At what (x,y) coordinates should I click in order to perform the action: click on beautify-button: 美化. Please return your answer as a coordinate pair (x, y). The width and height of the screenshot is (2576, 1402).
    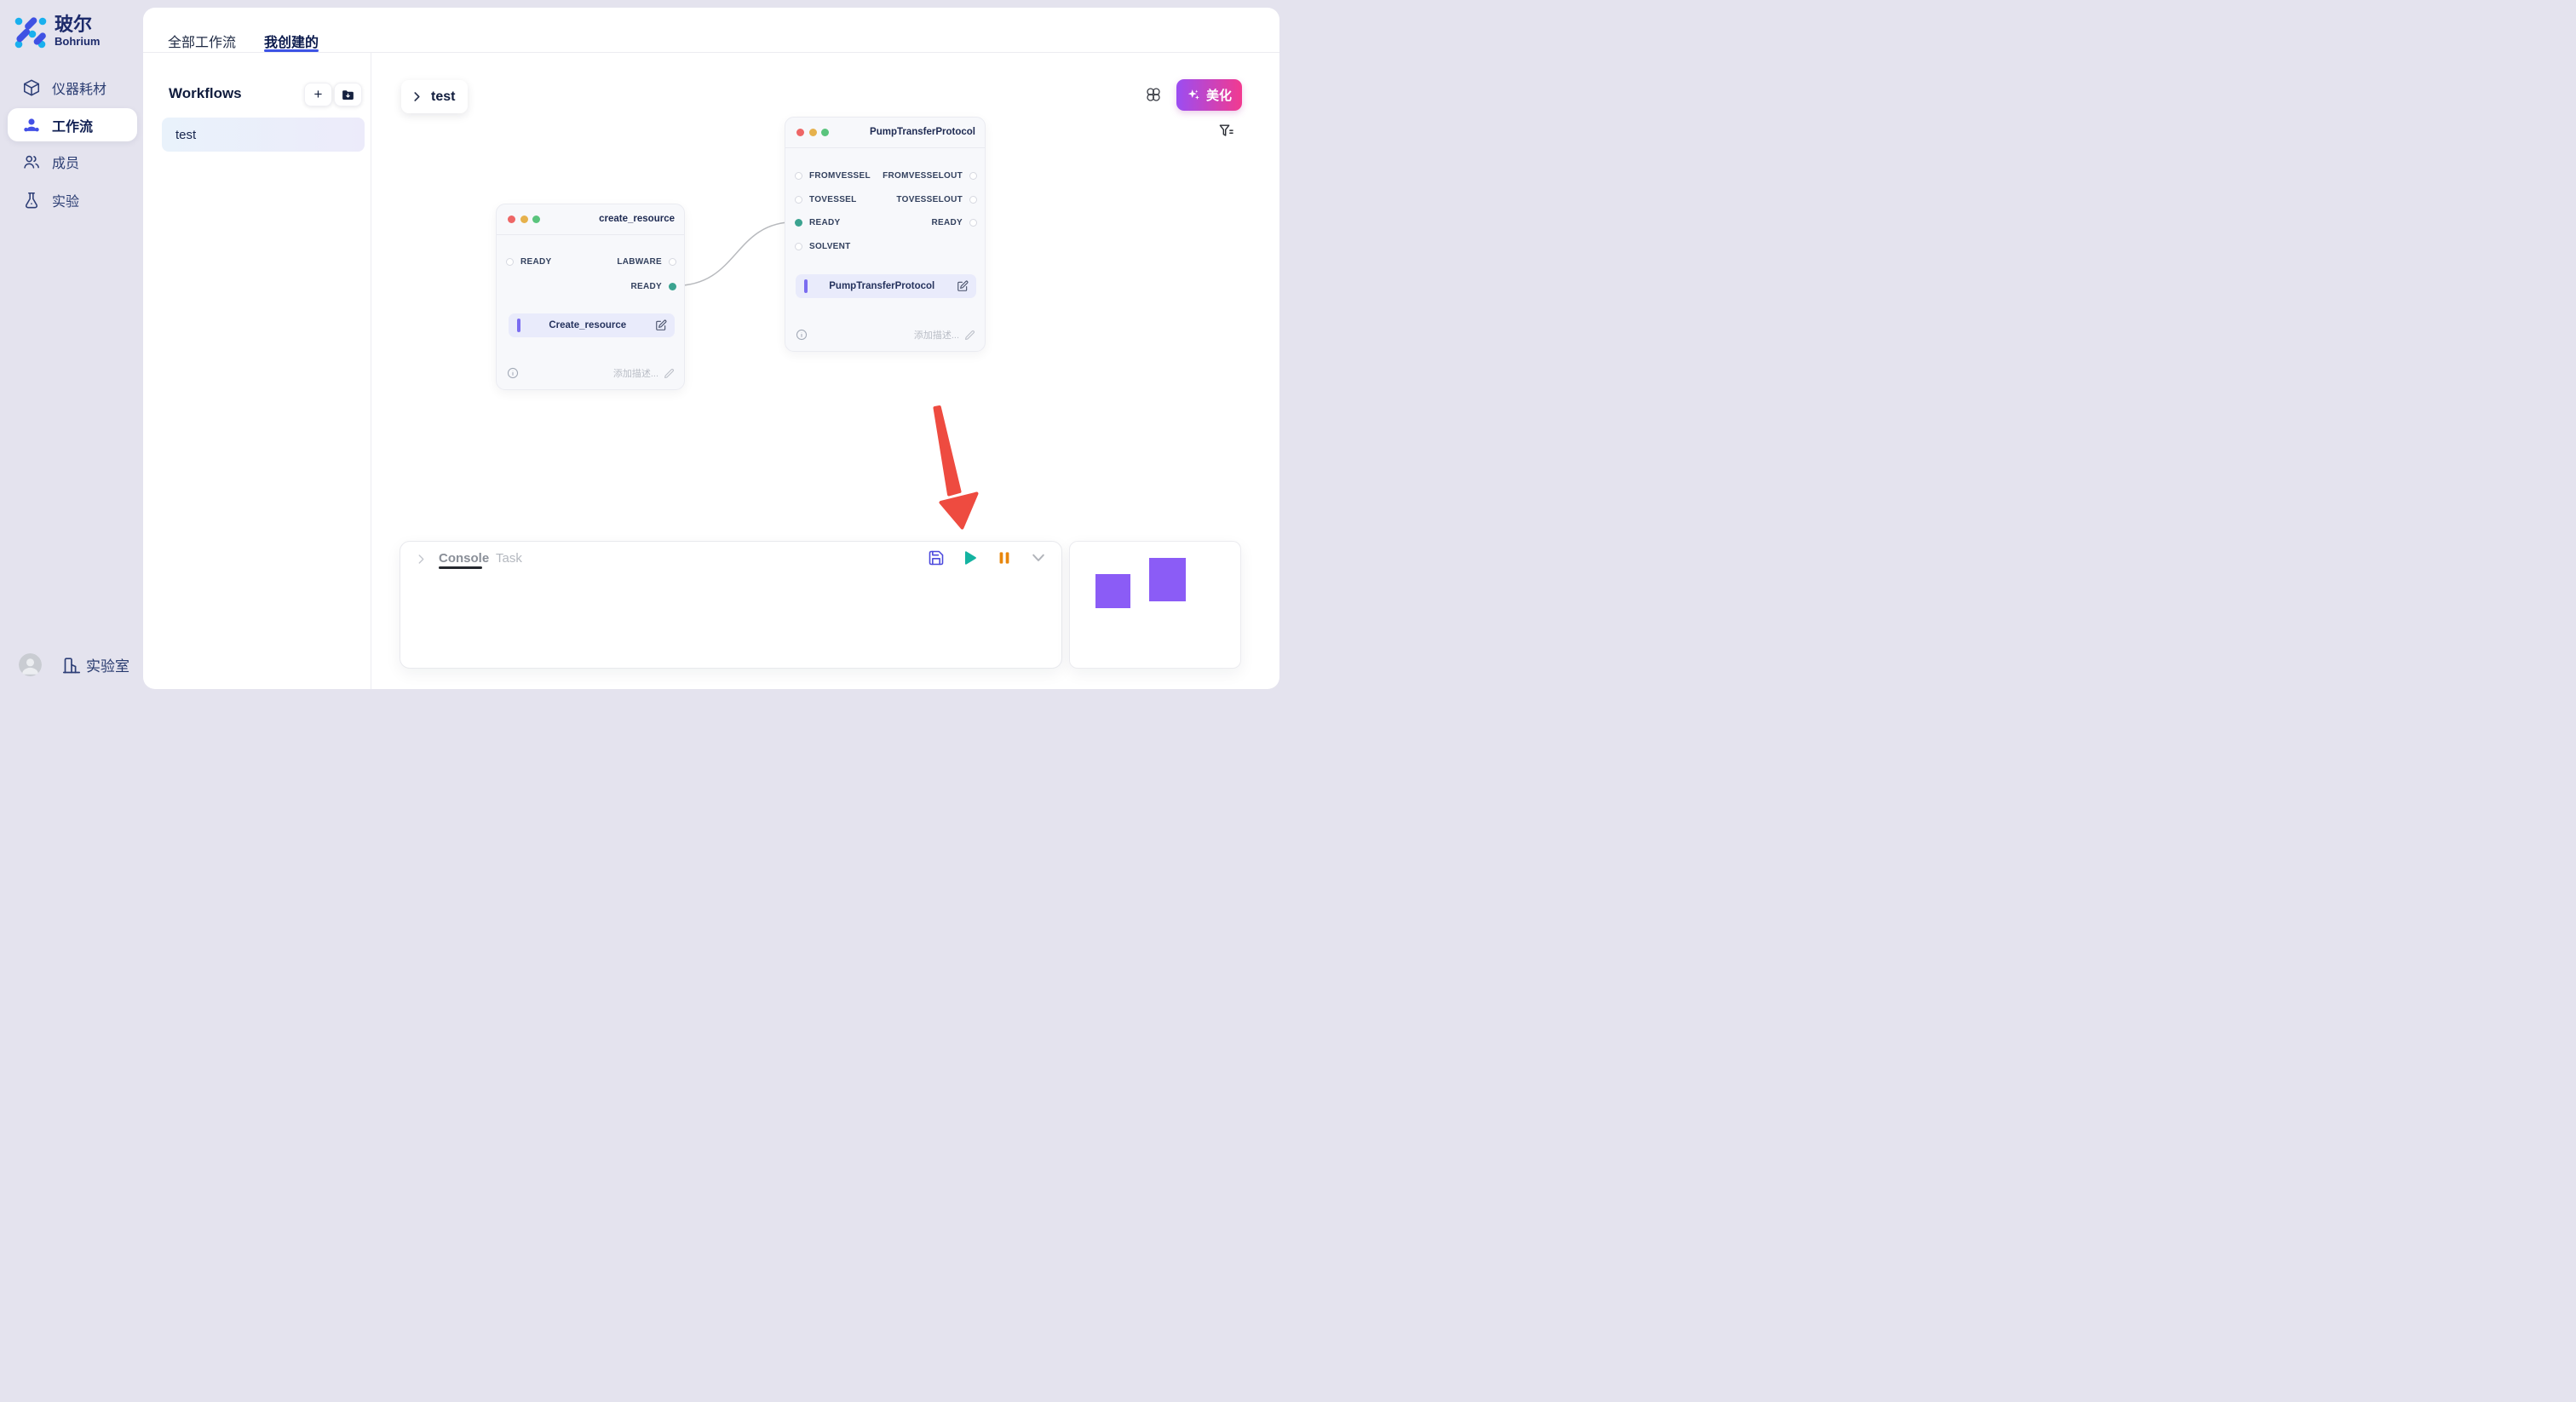
    Looking at the image, I should click on (1209, 95).